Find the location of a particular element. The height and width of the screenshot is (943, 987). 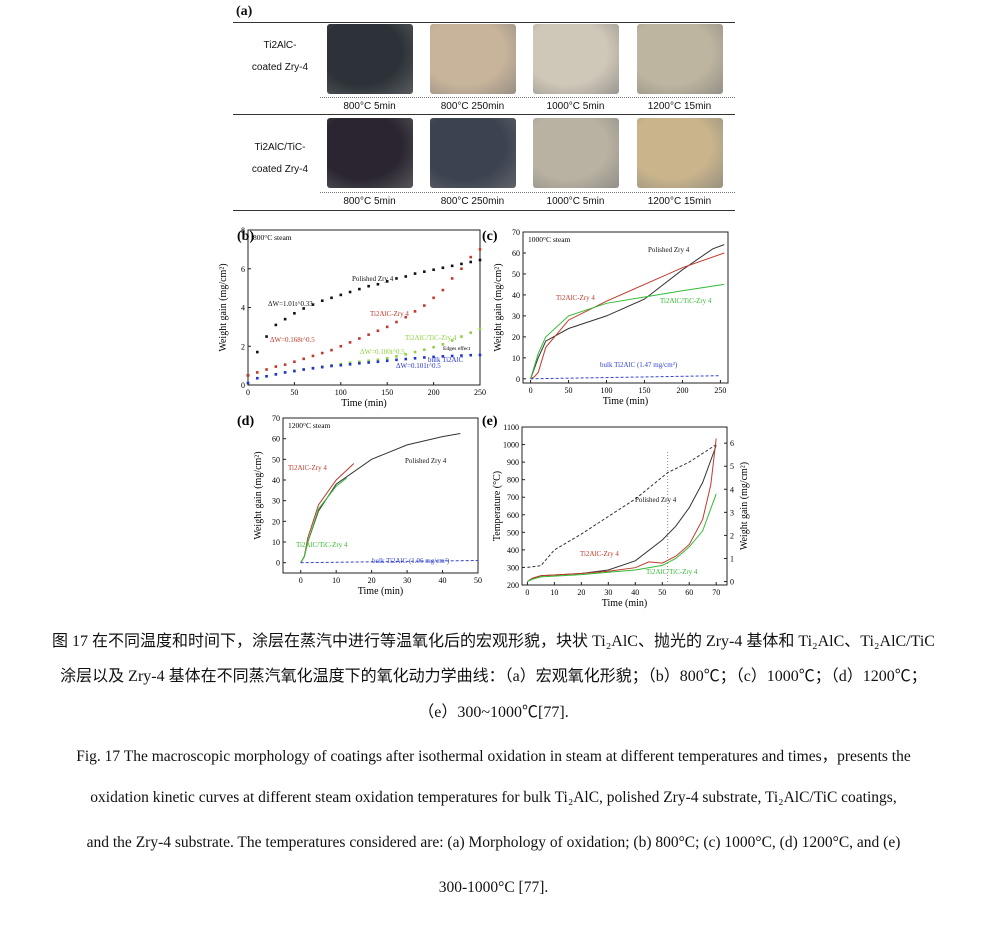

condition-label: 1000°C 5min is located at coordinates (575, 201).